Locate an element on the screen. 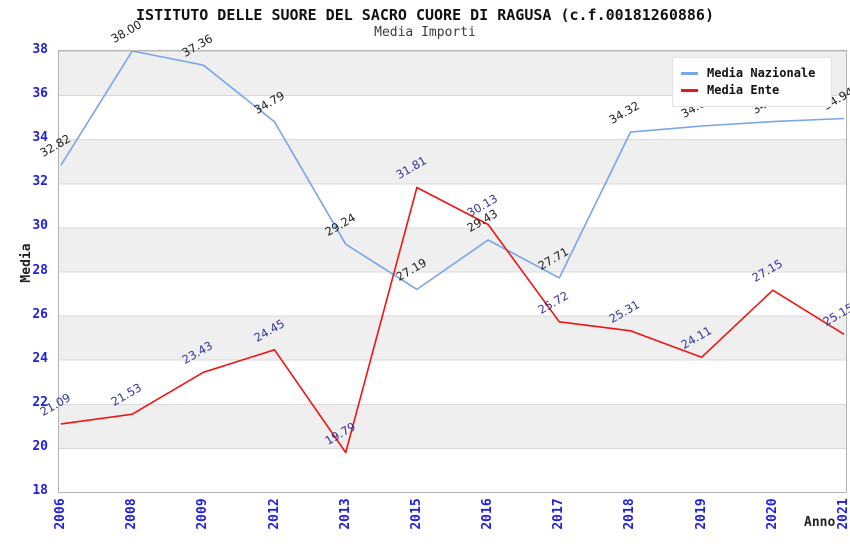 Image resolution: width=850 pixels, height=550 pixels. y-tick-label: 26 is located at coordinates (40, 314).